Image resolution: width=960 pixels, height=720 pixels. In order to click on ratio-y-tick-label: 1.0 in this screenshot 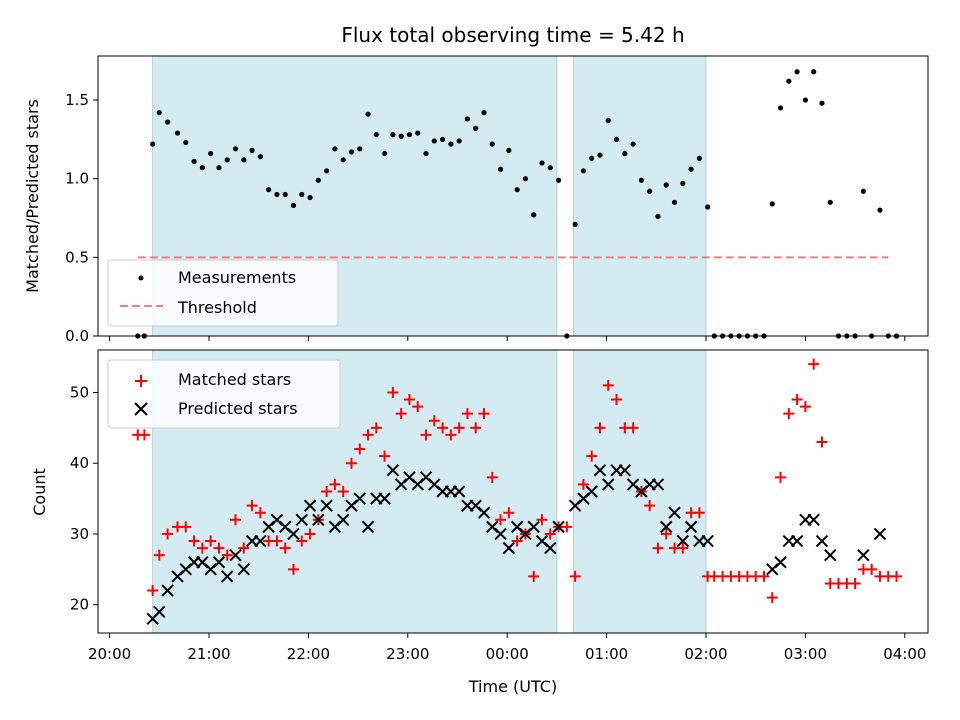, I will do `click(77, 179)`.